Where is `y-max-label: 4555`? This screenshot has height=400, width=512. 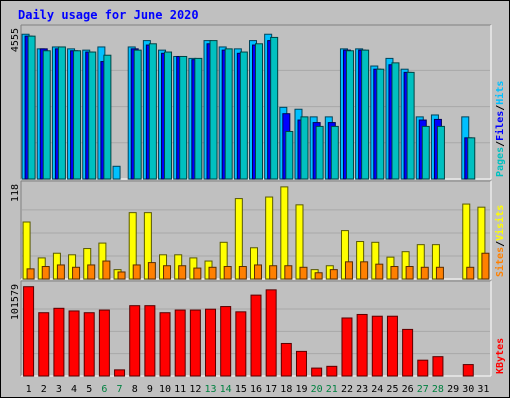 y-max-label: 4555 is located at coordinates (15, 40).